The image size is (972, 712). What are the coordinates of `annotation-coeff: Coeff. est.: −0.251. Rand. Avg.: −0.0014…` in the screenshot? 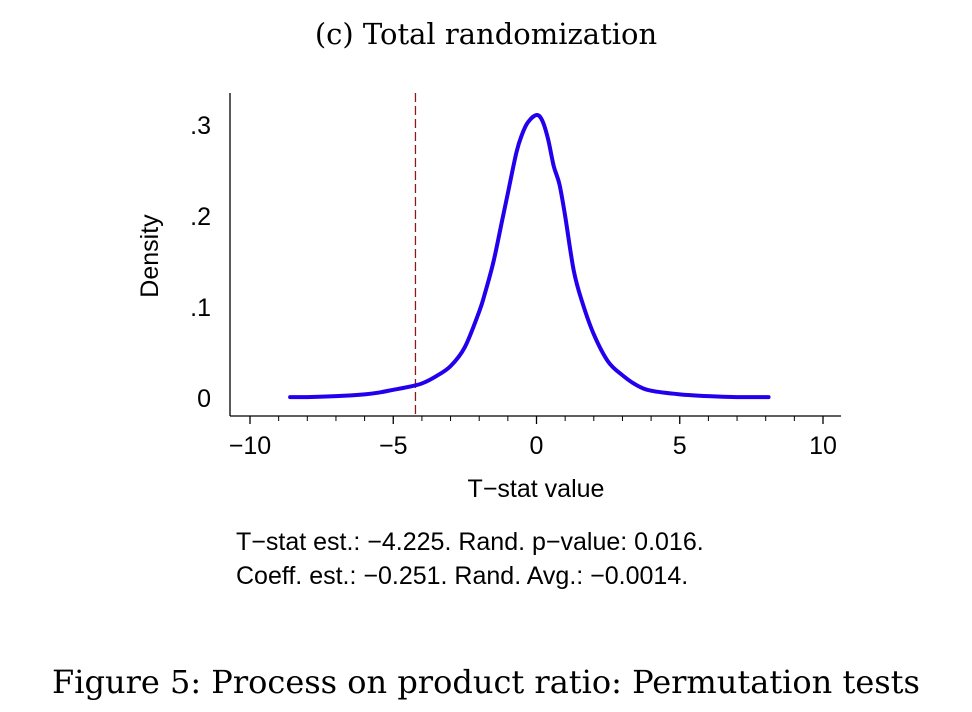 It's located at (462, 576).